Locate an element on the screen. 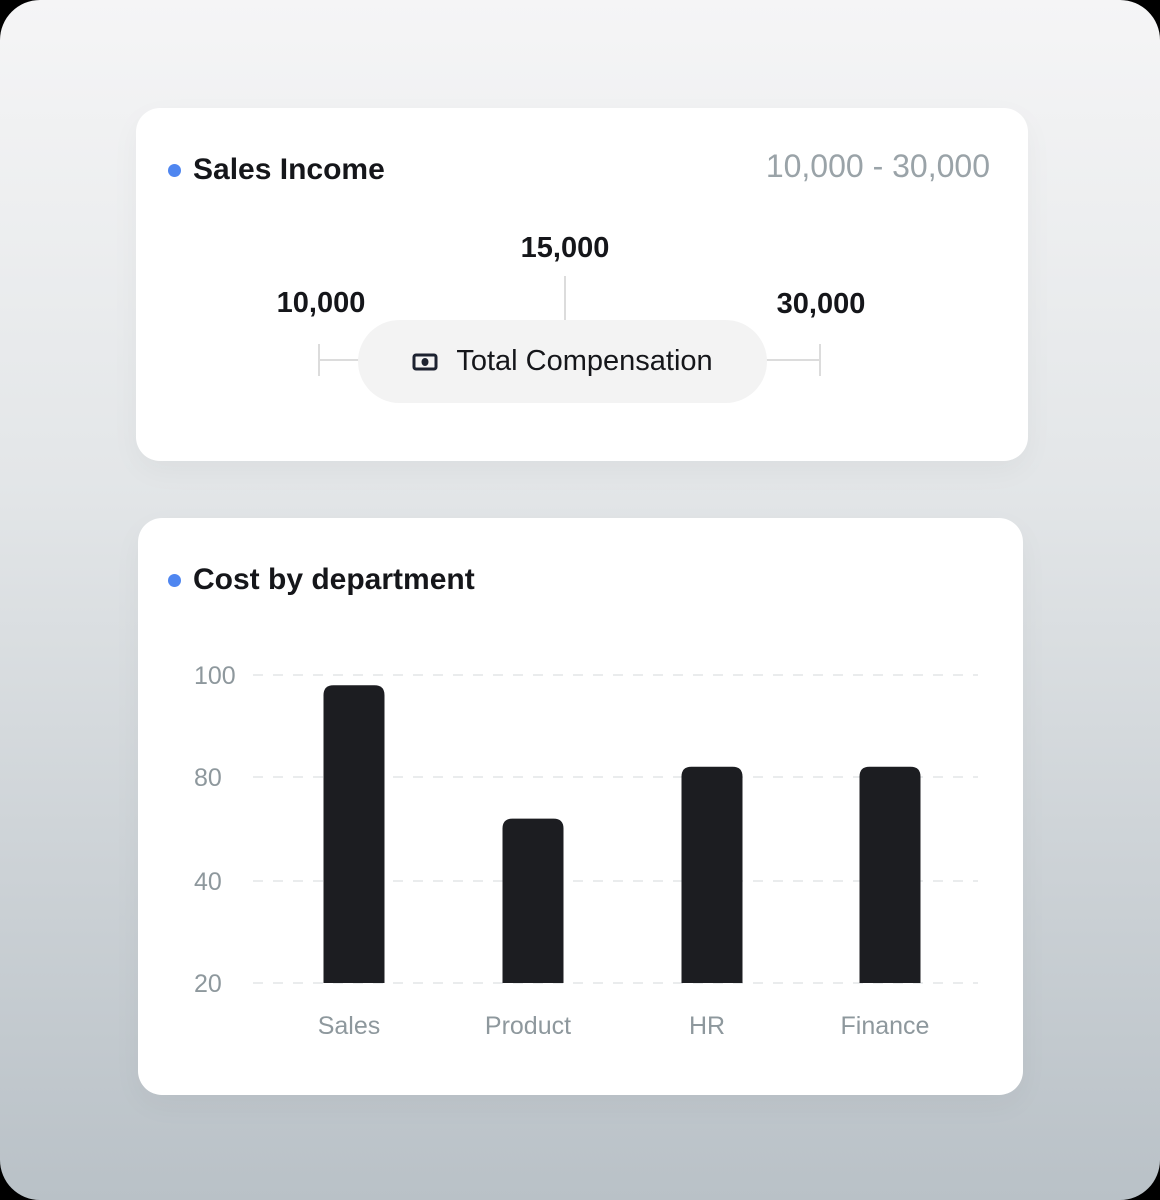 The height and width of the screenshot is (1200, 1160). max-value: 30,000 is located at coordinates (821, 304).